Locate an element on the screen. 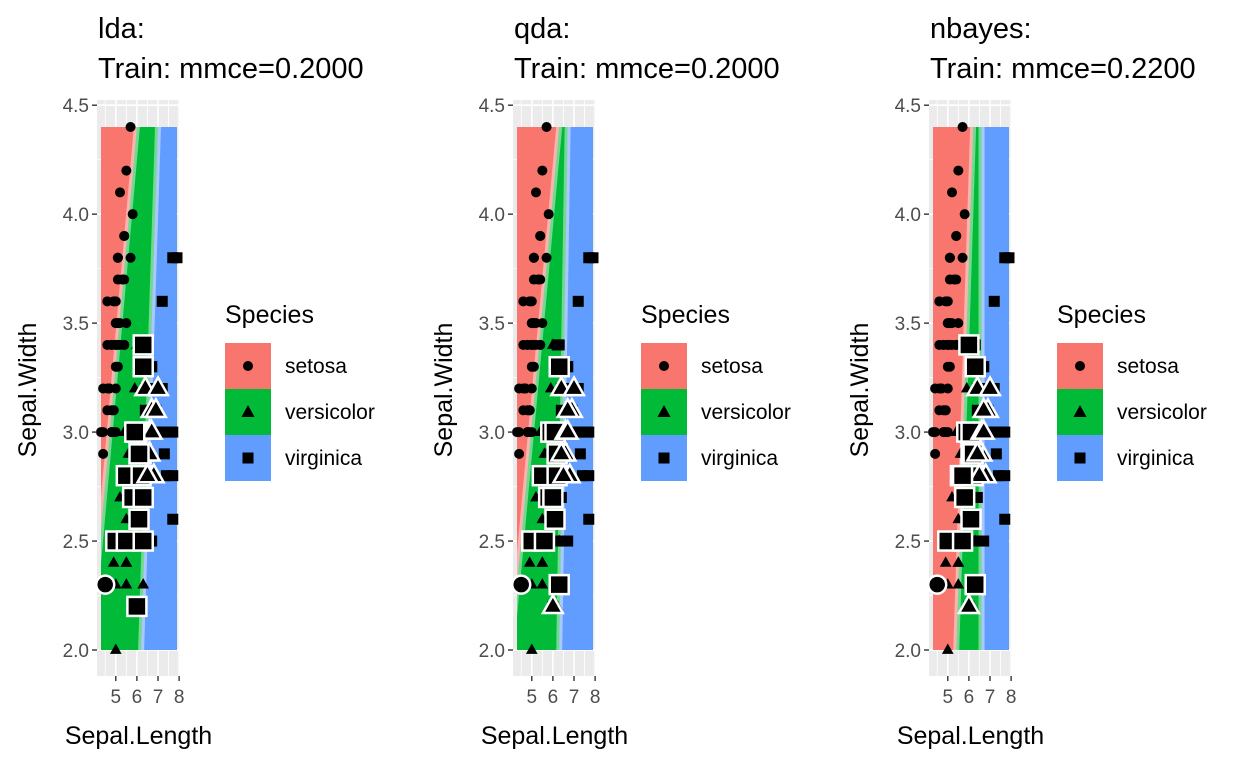  x-tick-label: 8 is located at coordinates (595, 697).